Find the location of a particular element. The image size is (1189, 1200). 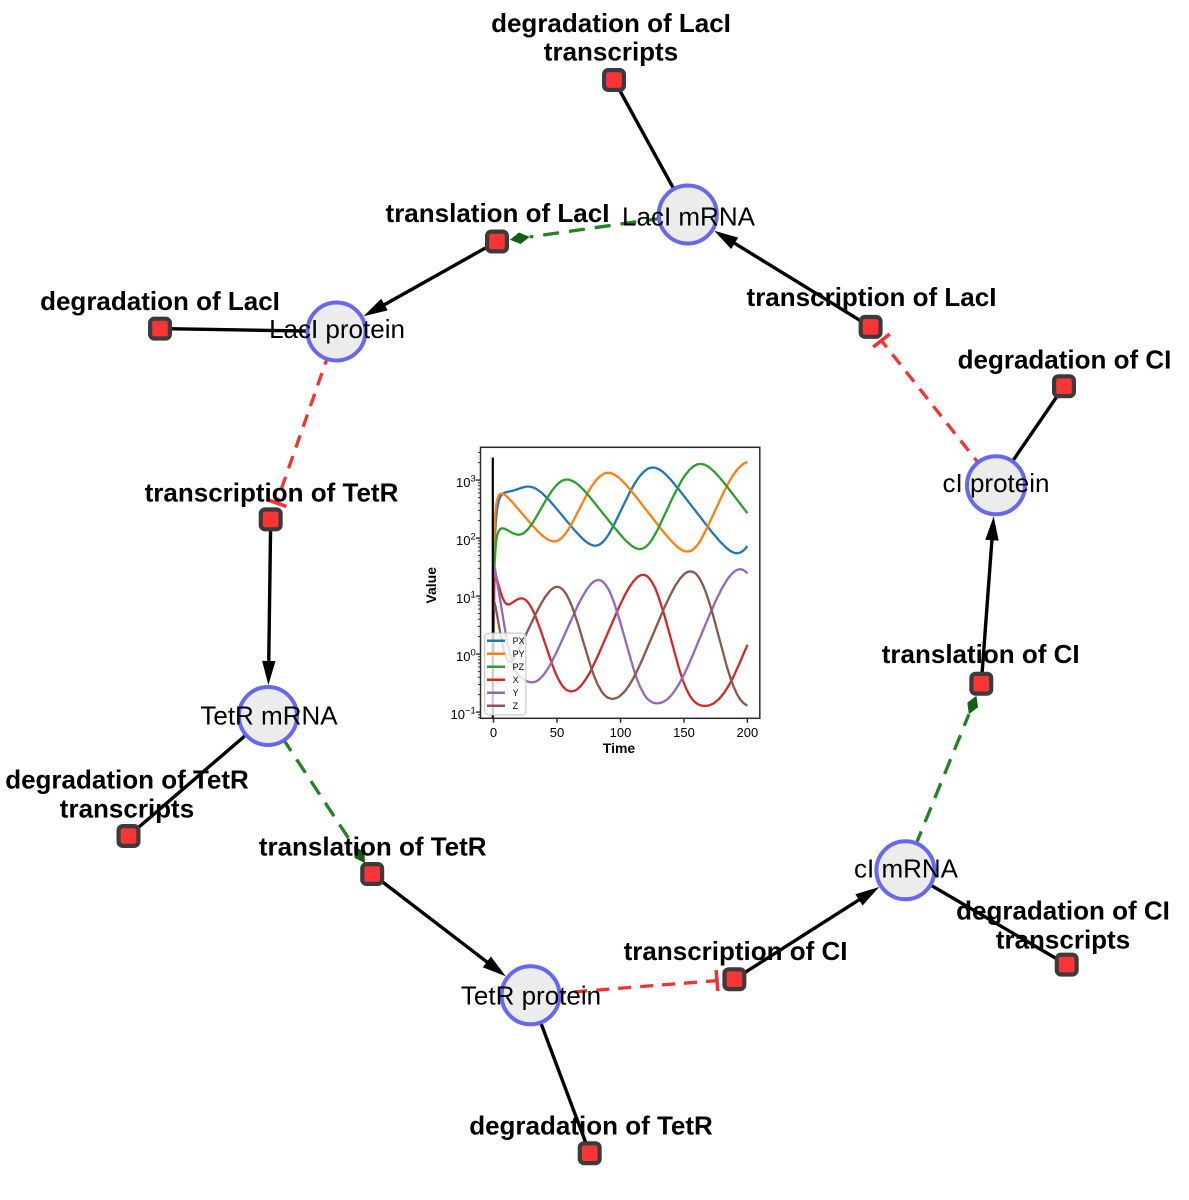

svg-text: Z is located at coordinates (516, 706).